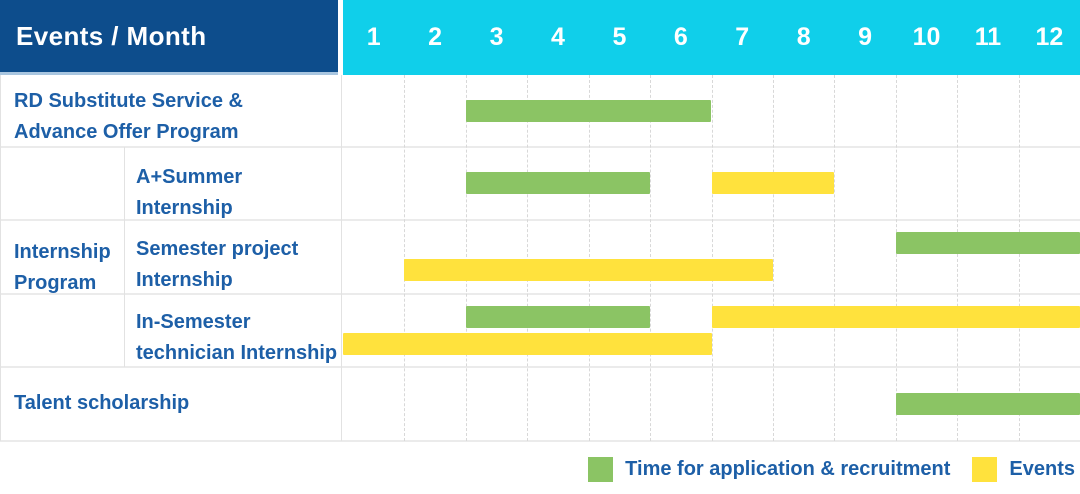 Image resolution: width=1080 pixels, height=494 pixels. I want to click on legend-swatch-application, so click(601, 469).